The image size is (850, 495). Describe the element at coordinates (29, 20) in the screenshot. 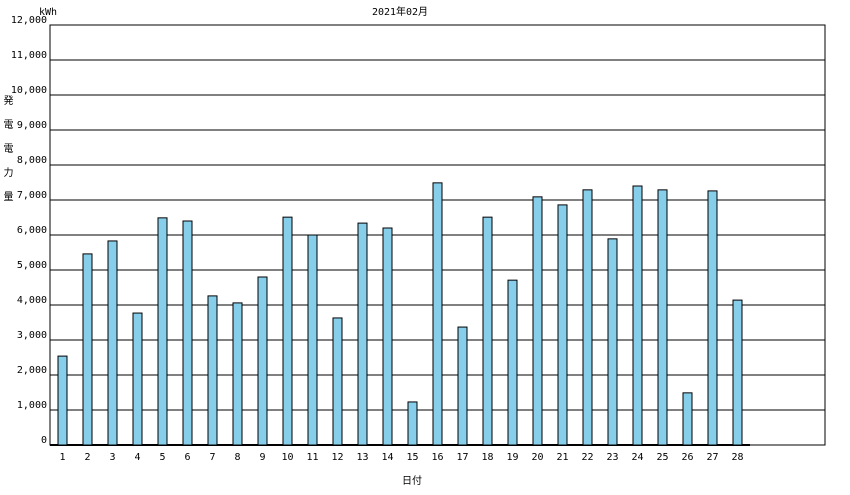

I see `y-tick-label: 12,000` at that location.